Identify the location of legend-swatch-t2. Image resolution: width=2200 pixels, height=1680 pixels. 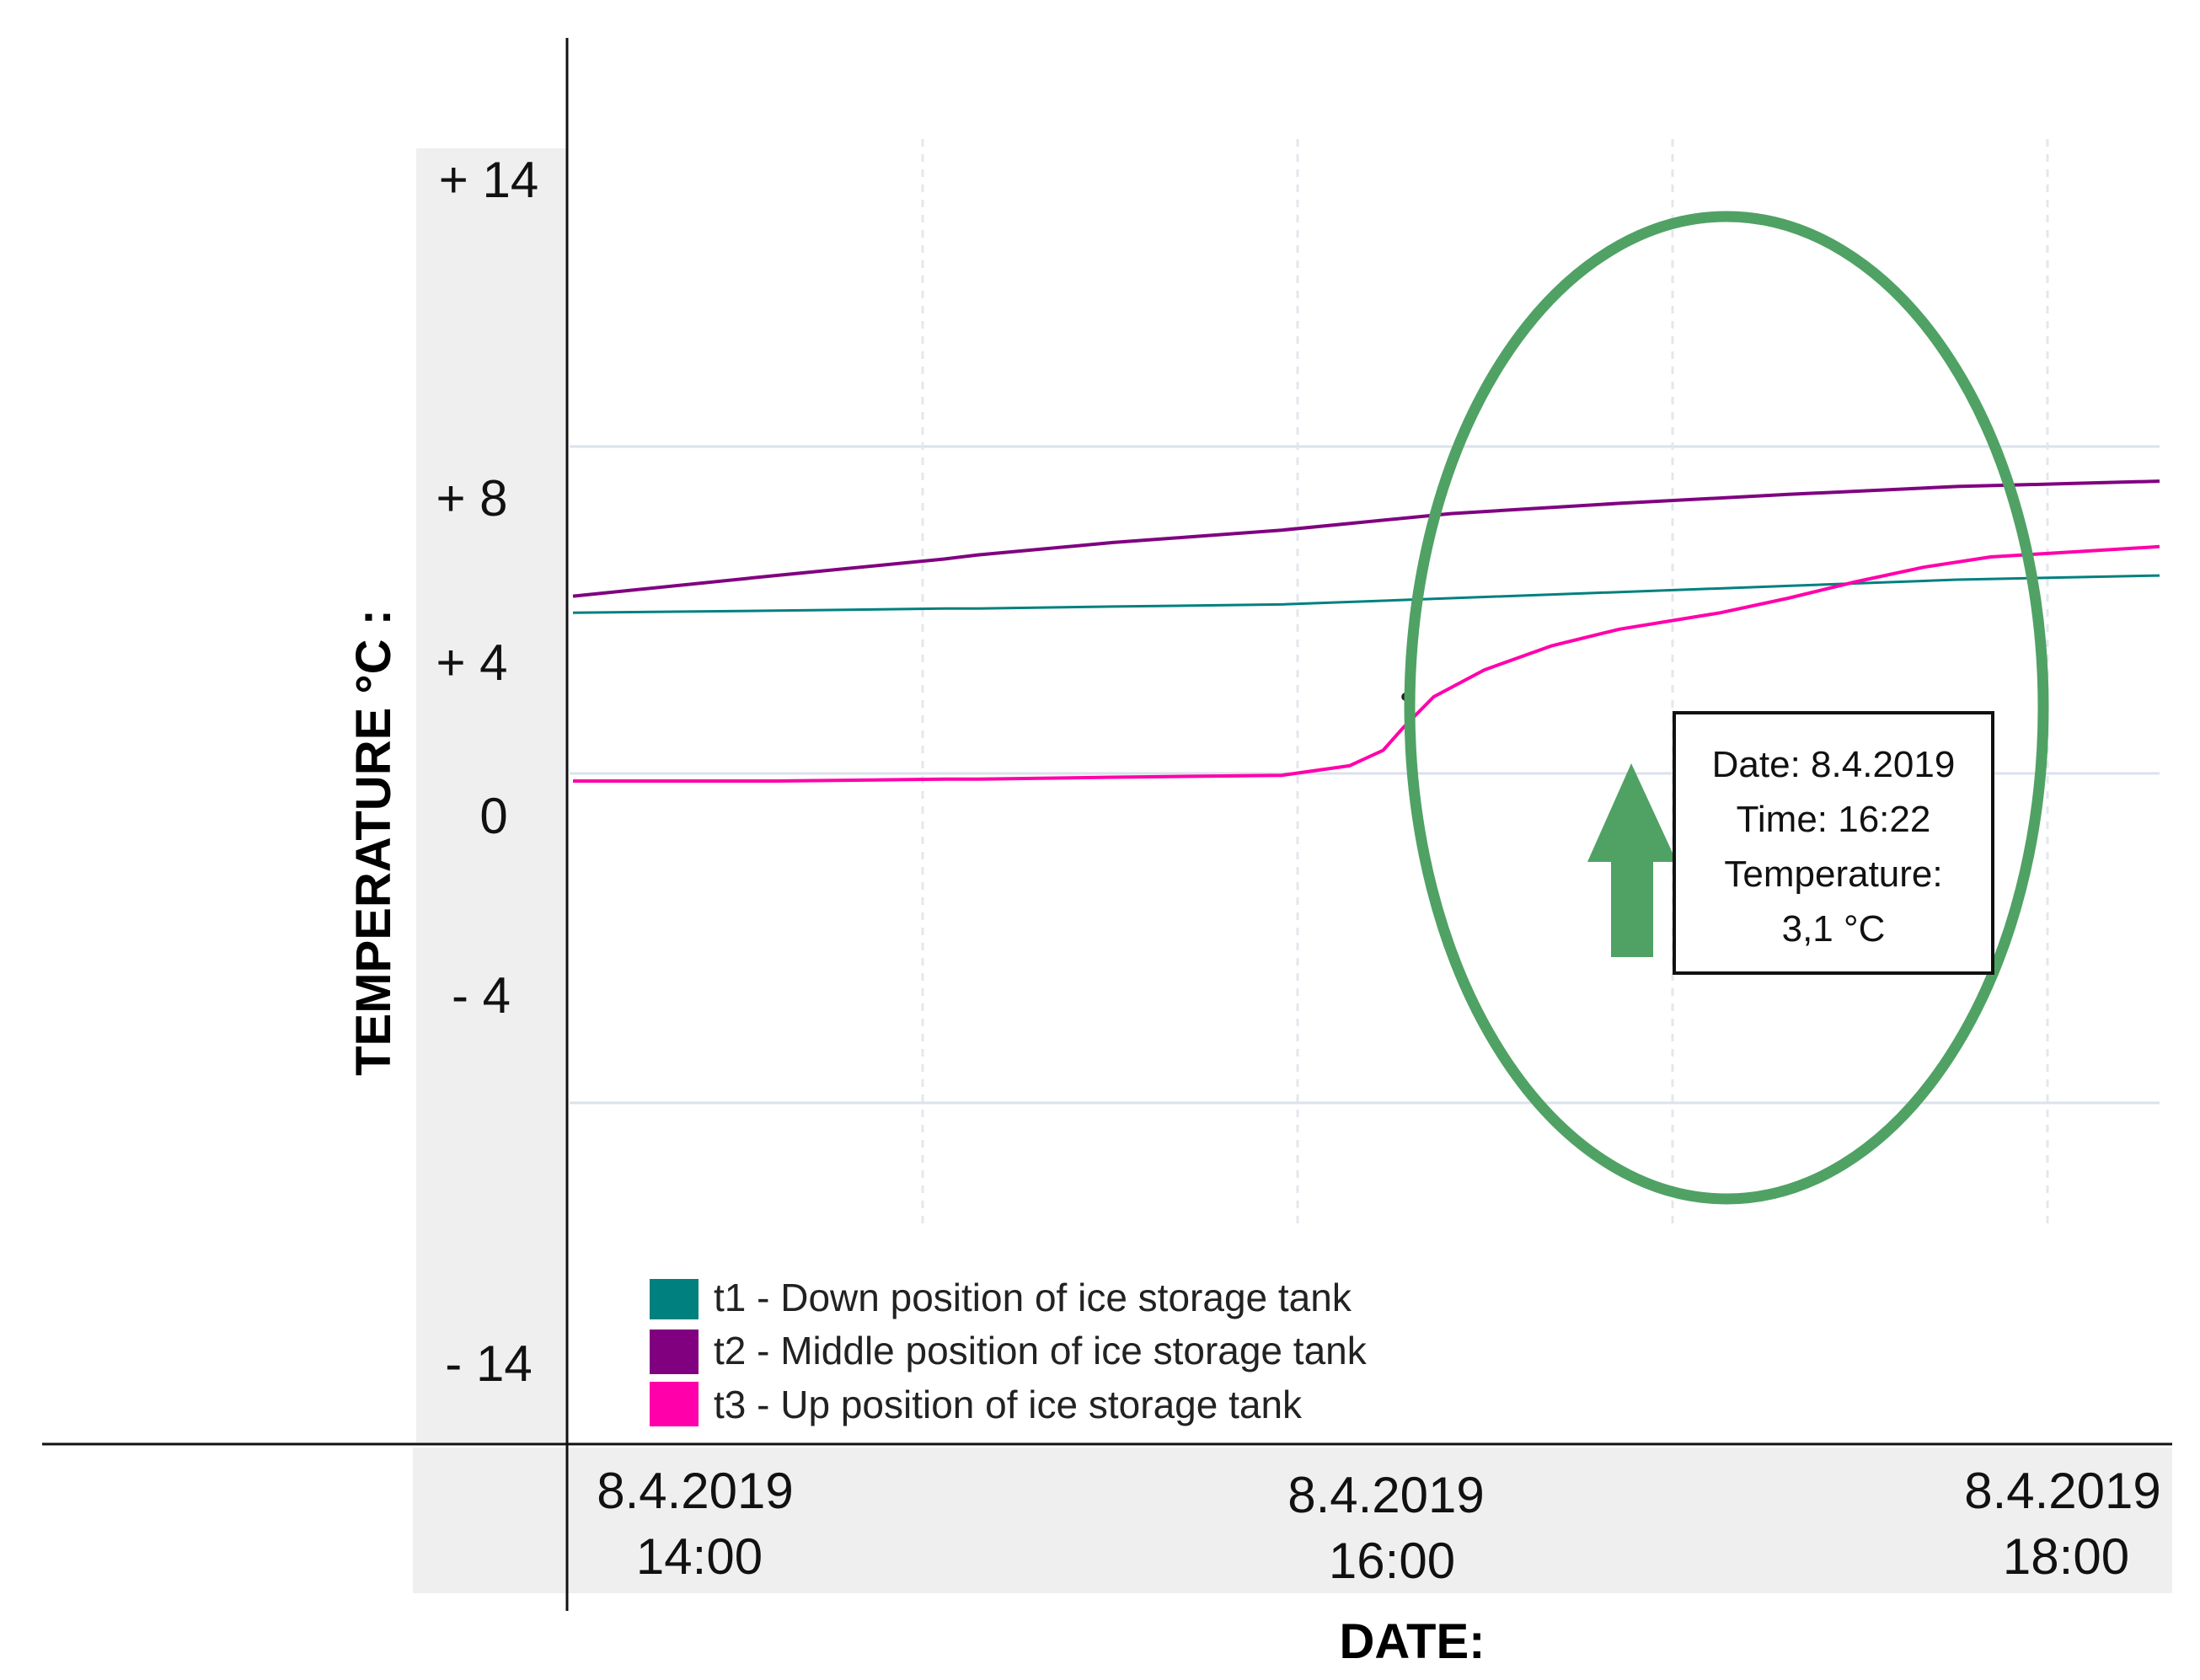
(674, 1352).